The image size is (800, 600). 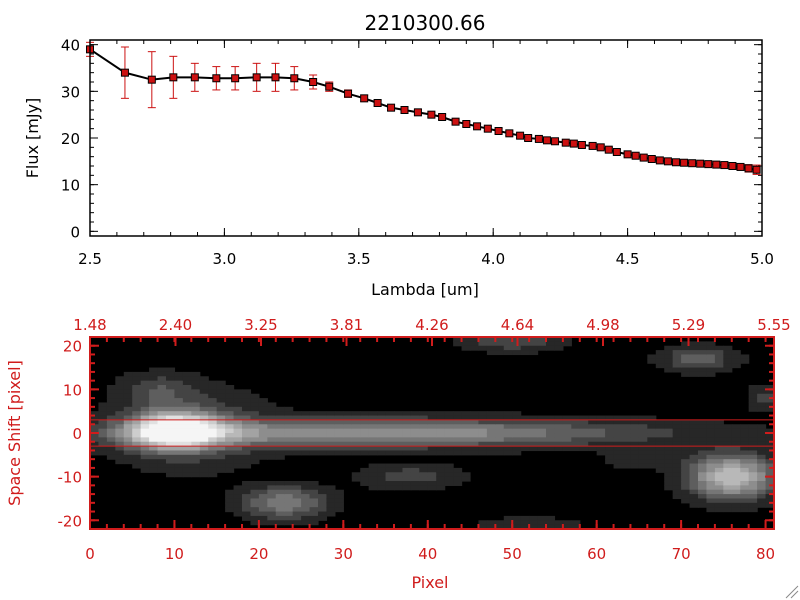 I want to click on bottom-y-tick-label: 20, so click(x=72, y=347).